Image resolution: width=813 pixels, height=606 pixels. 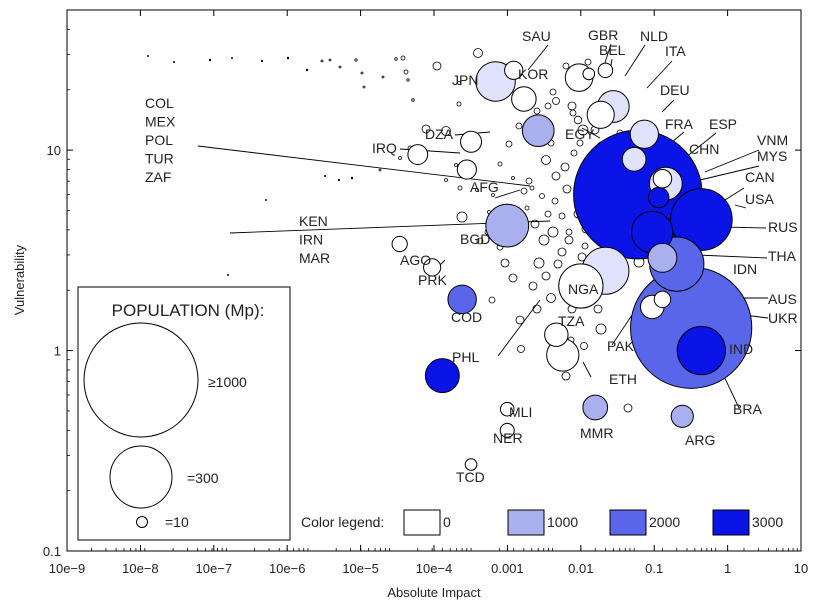 I want to click on y-axis-label: Vulnerability, so click(x=19, y=279).